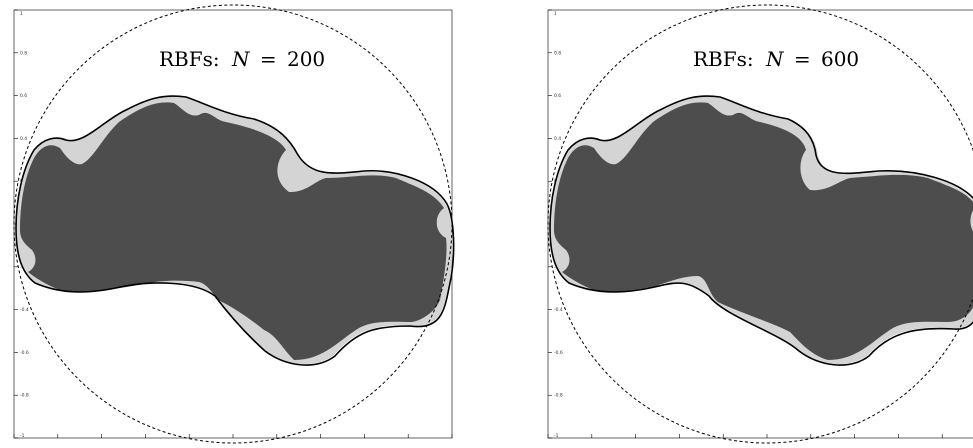  What do you see at coordinates (776, 59) in the screenshot?
I see `panel-title: RBFs: N = 600` at bounding box center [776, 59].